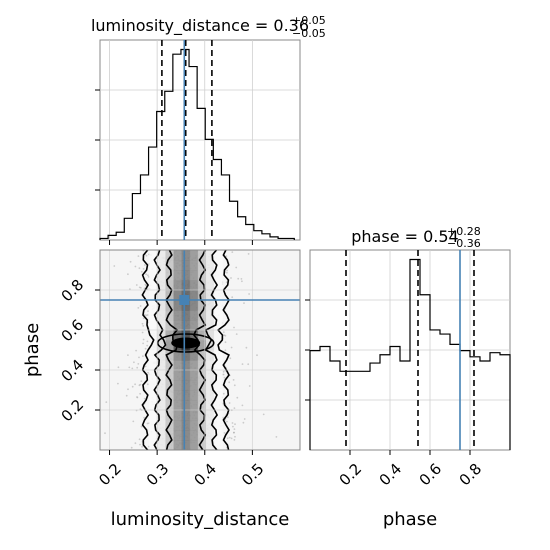 The width and height of the screenshot is (550, 550). What do you see at coordinates (200, 26) in the screenshot?
I see `hist1-title-main: luminosity_distance = 0.36` at bounding box center [200, 26].